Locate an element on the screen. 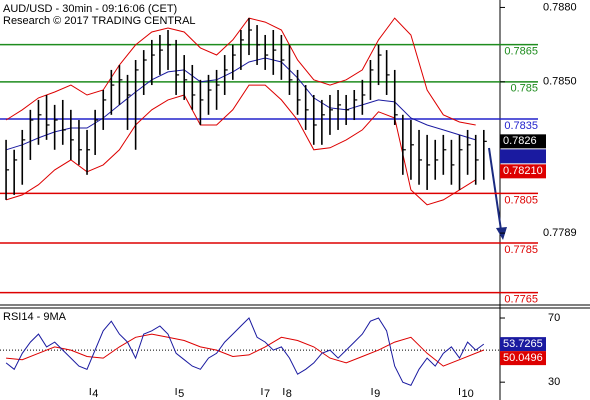 Image resolution: width=590 pixels, height=400 pixels. chart-subtitle: Research © 2017 TRADING CENTRAL is located at coordinates (99, 21).